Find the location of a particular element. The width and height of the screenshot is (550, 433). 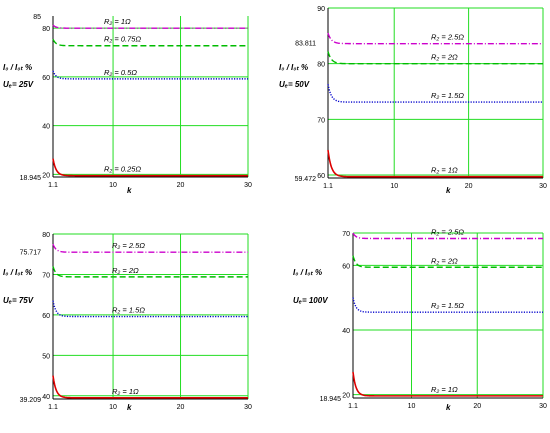

series-label: R₂ = 0.75Ω is located at coordinates (122, 39).